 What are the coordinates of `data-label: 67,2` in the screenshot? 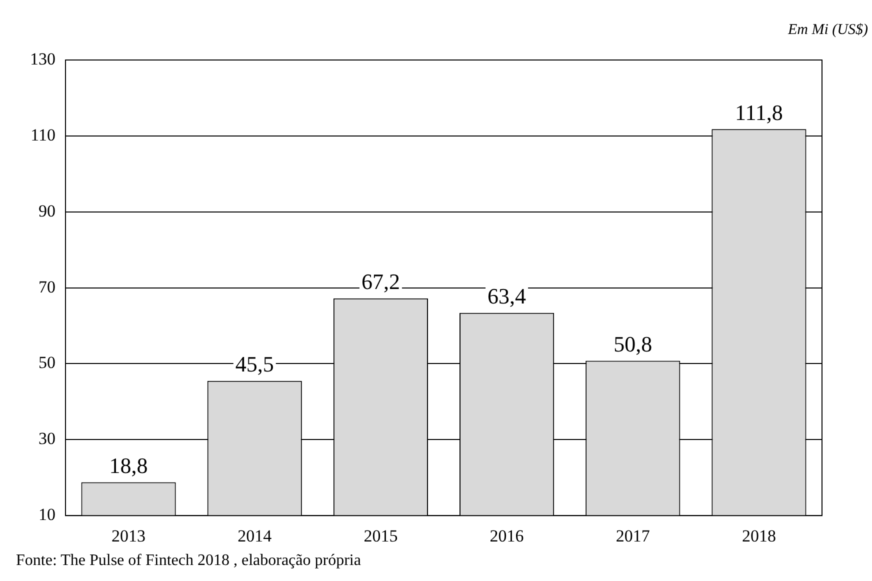 It's located at (380, 281).